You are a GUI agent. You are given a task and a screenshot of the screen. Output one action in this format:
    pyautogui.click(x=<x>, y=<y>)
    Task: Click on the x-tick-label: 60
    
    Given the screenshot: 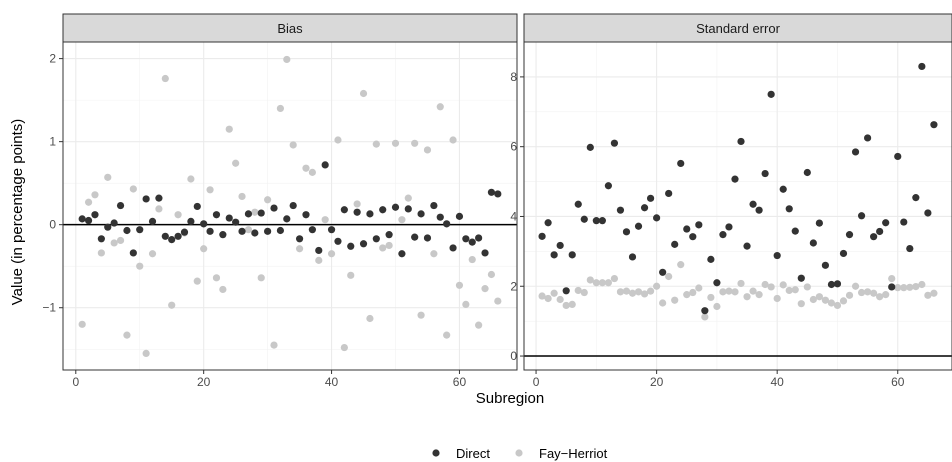 What is the action you would take?
    pyautogui.click(x=898, y=382)
    